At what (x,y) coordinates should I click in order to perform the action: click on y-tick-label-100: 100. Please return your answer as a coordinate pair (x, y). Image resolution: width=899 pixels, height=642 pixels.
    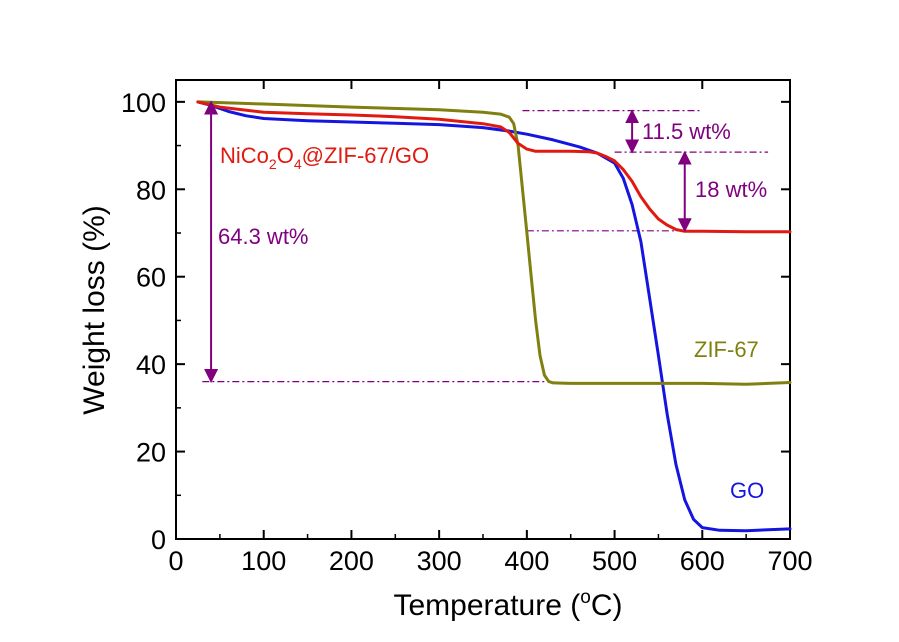
    Looking at the image, I should click on (143, 103).